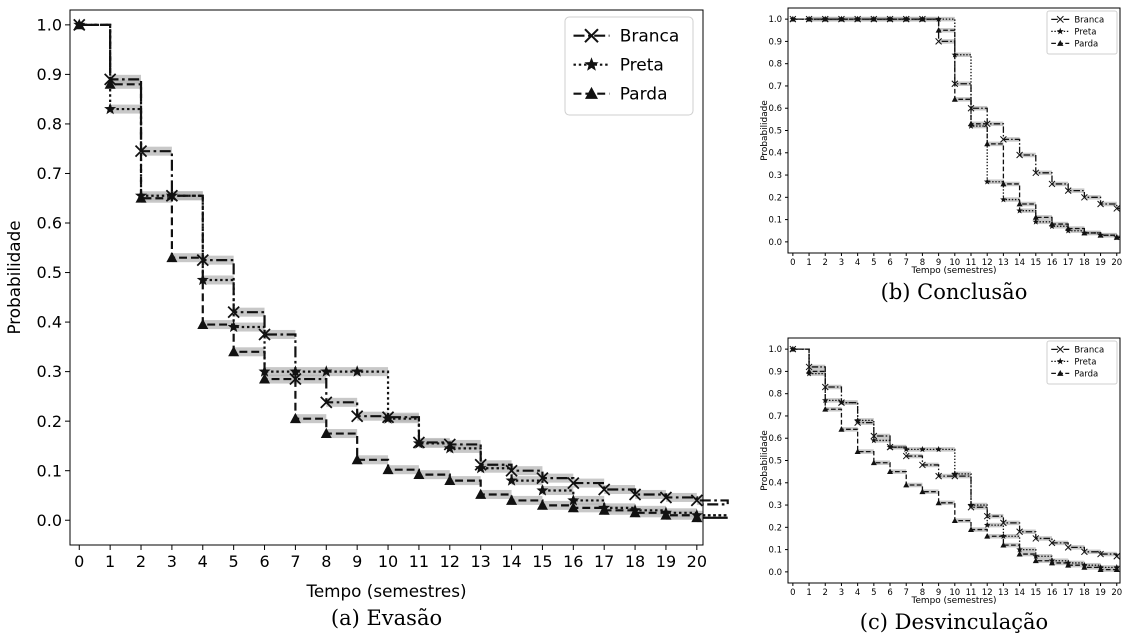 Image resolution: width=1125 pixels, height=635 pixels. I want to click on legend-marker-branca, so click(591, 35).